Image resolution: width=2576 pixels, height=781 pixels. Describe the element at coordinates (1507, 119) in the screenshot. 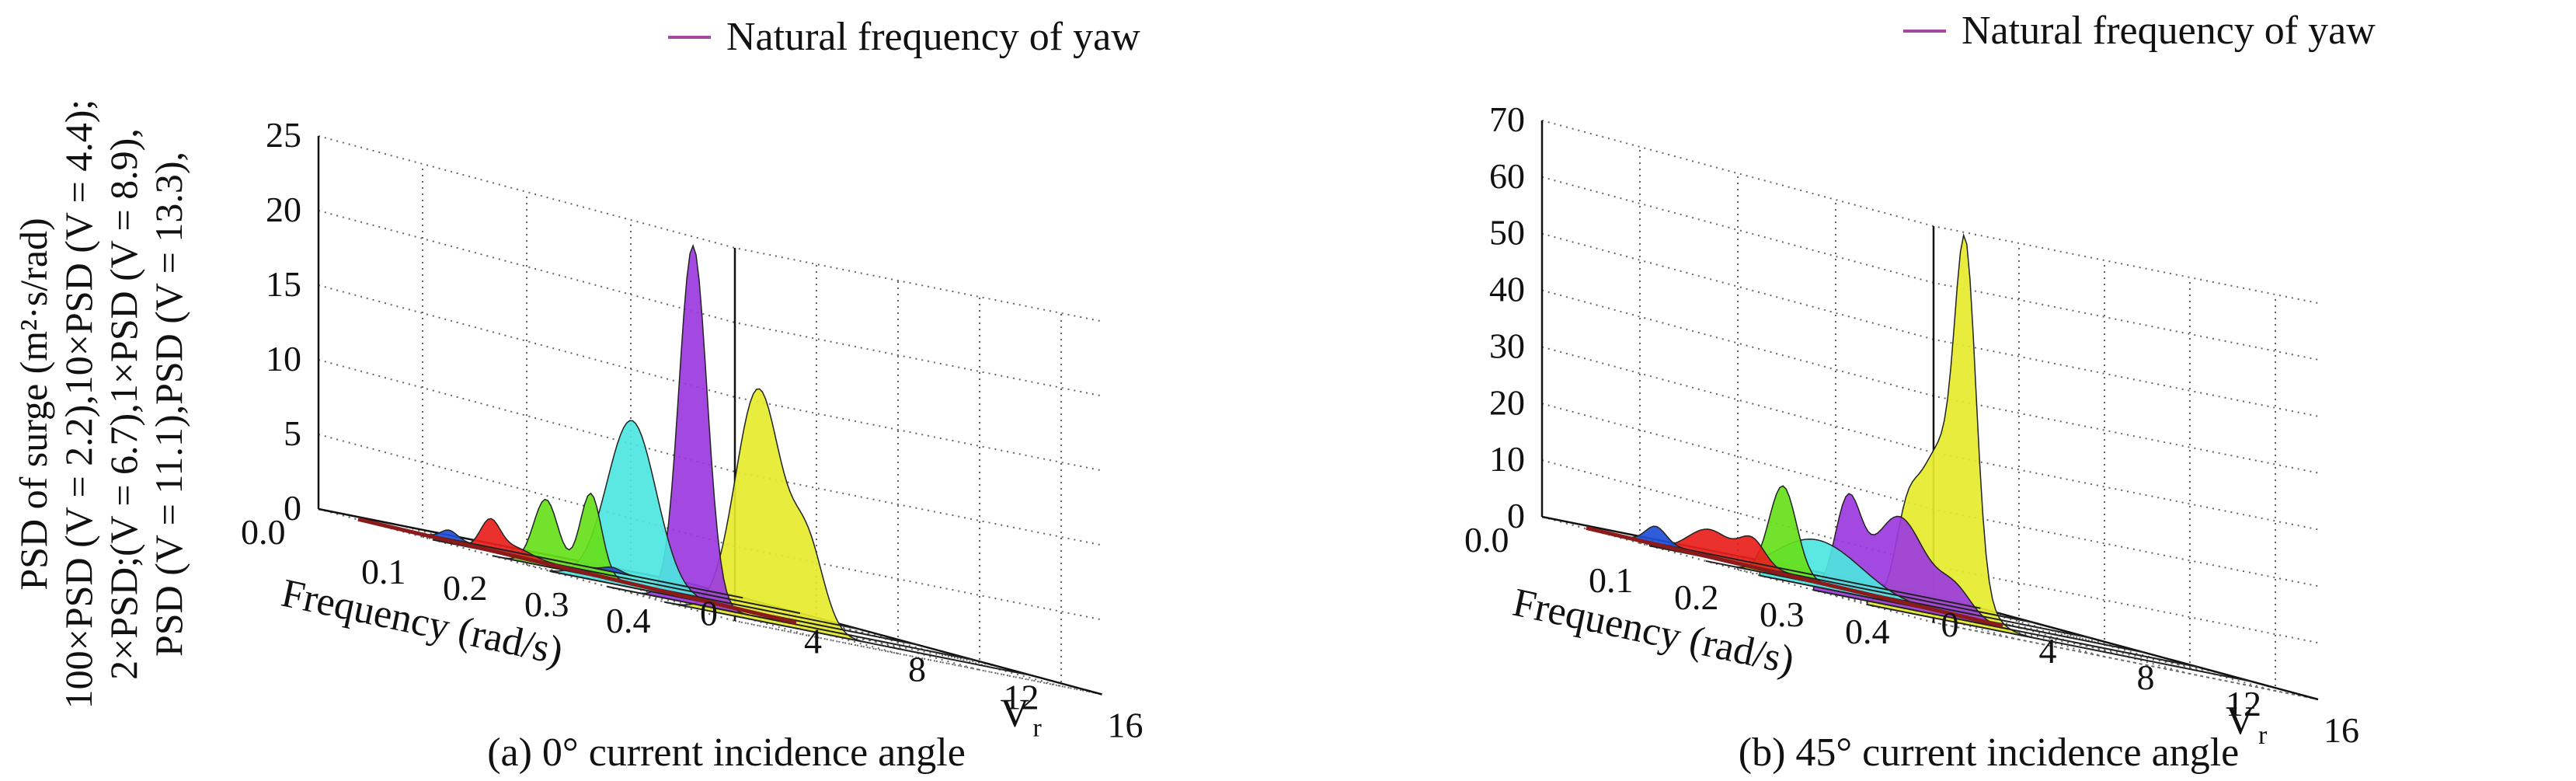

I see `z-tick-label: 70` at that location.